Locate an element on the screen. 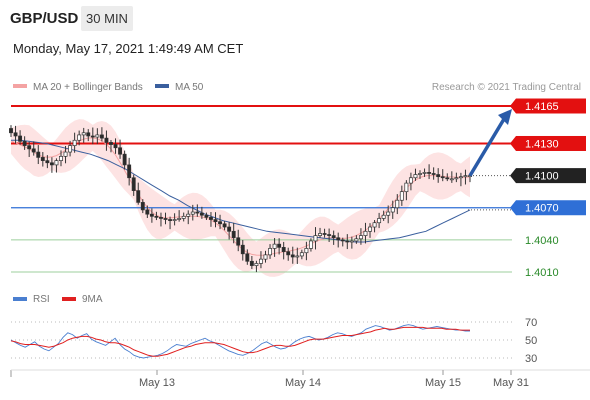 The width and height of the screenshot is (590, 400). timestamp: Monday, May 17, 2021 1:49:49 AM CET is located at coordinates (128, 48).